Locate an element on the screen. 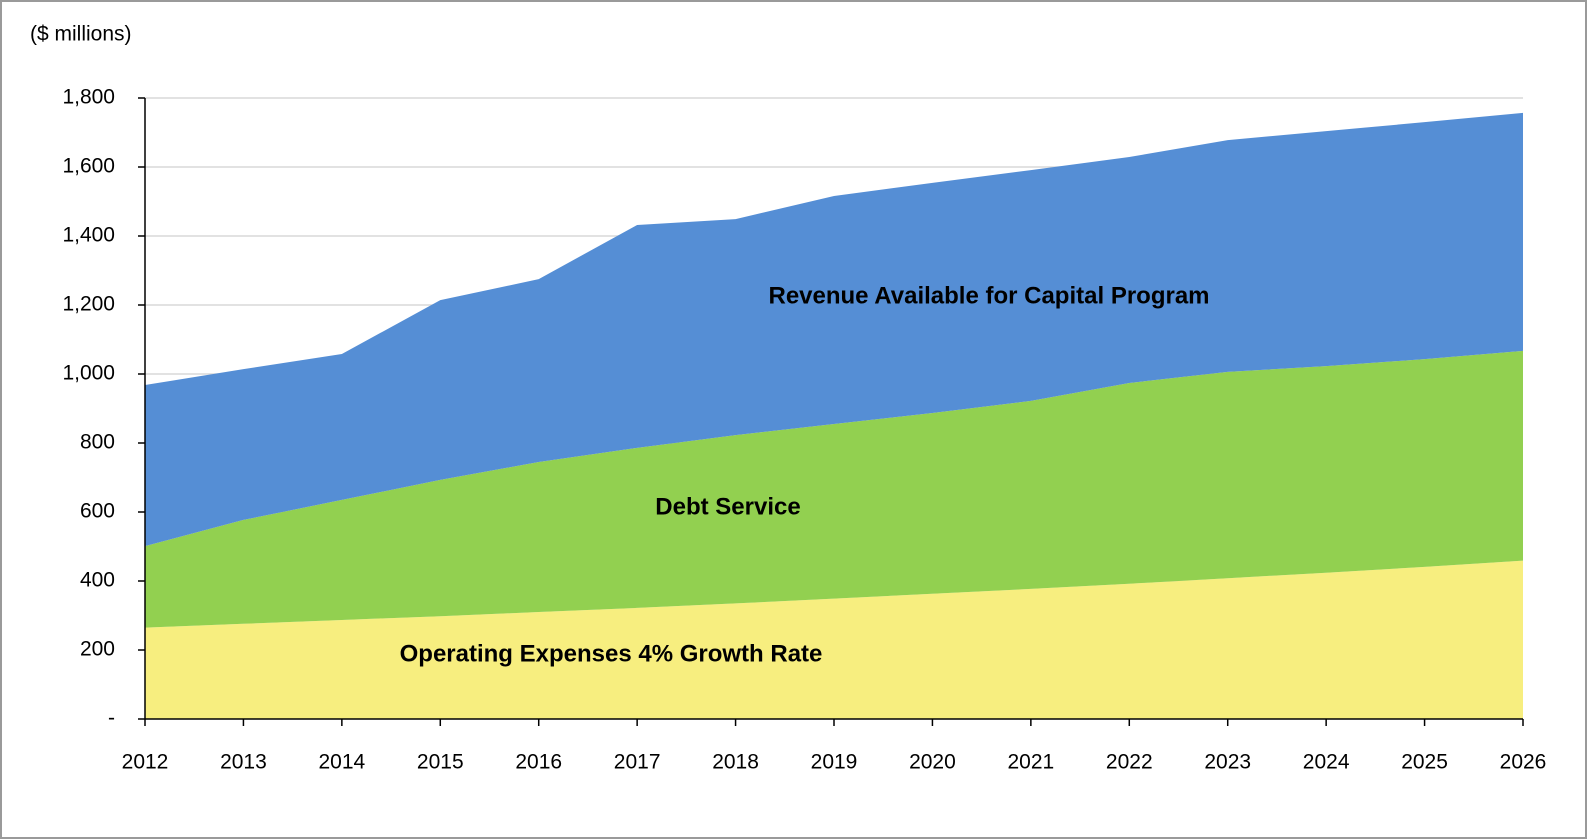  x-tick-label: 2026 is located at coordinates (1523, 762).